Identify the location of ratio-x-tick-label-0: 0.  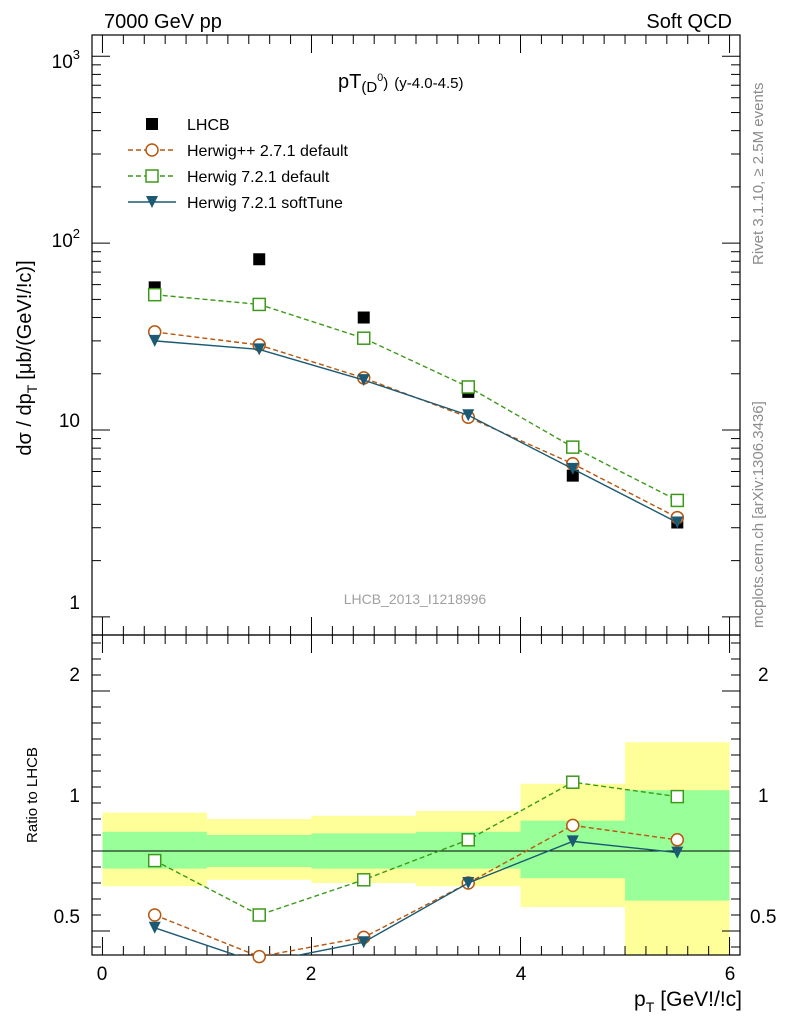
(102, 974).